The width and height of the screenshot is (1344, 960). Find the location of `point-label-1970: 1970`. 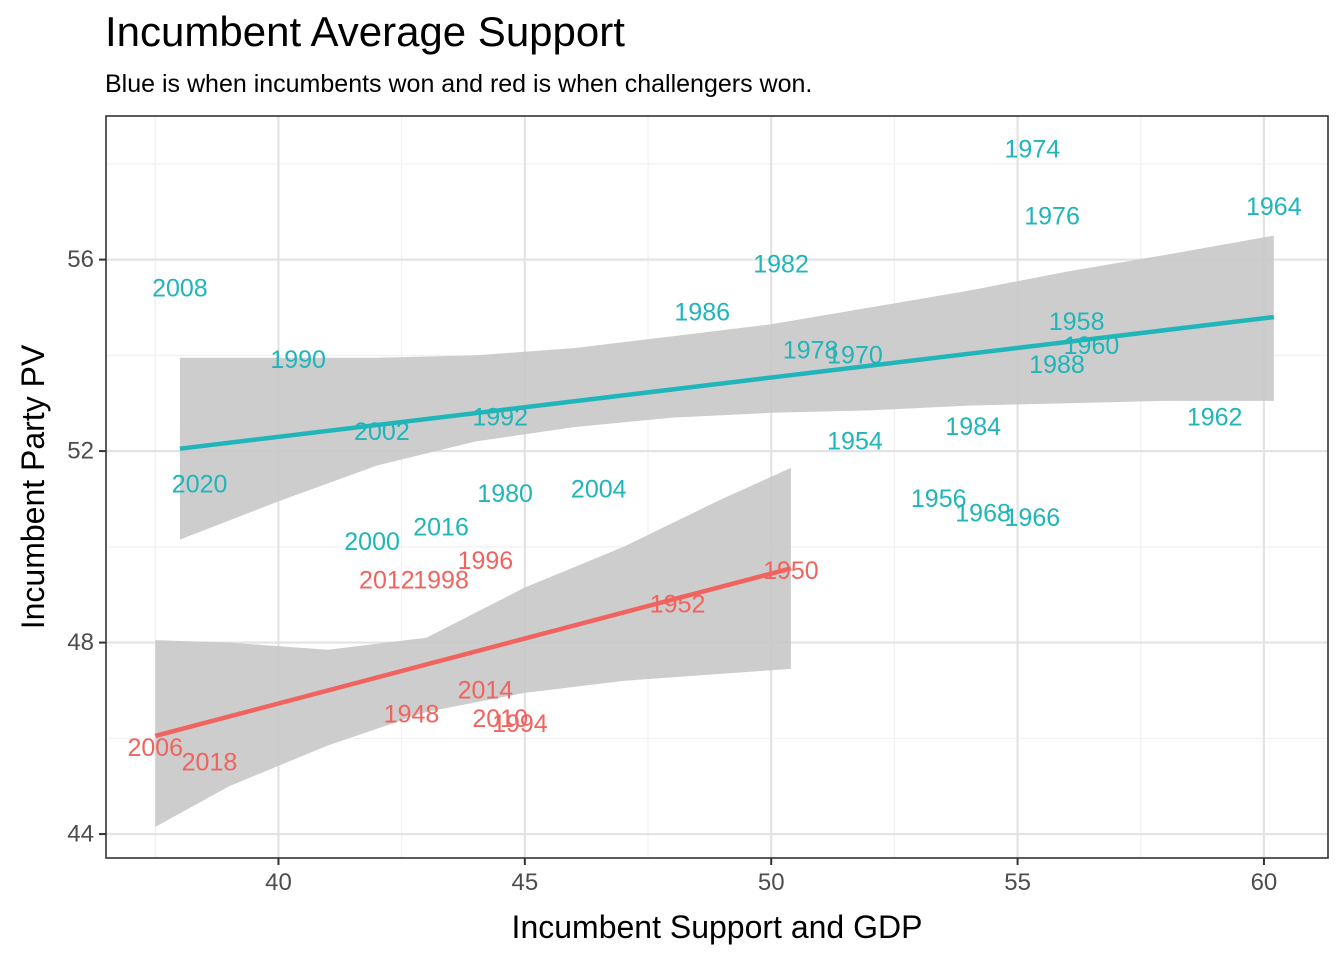

point-label-1970: 1970 is located at coordinates (855, 355).